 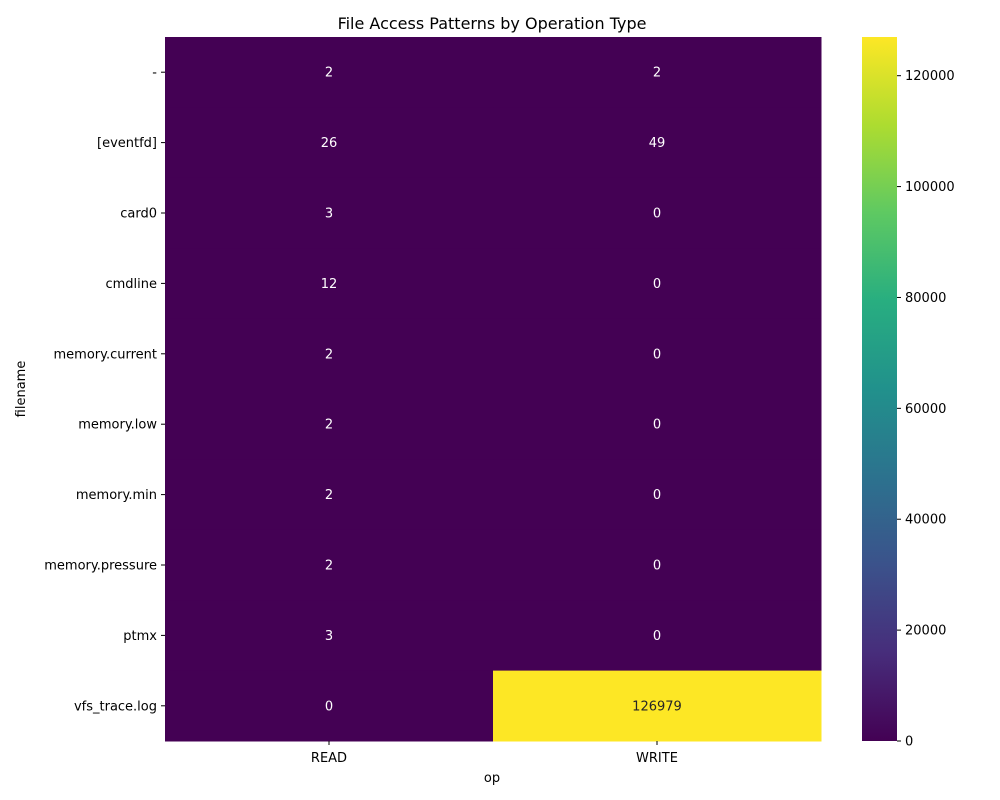 What do you see at coordinates (925, 631) in the screenshot?
I see `colorbar-tick-label: 20000` at bounding box center [925, 631].